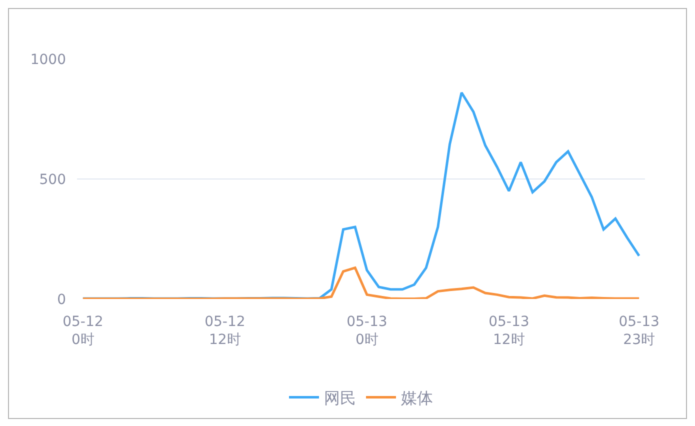 The image size is (695, 426). What do you see at coordinates (48, 60) in the screenshot?
I see `y-tick-label: 1000` at bounding box center [48, 60].